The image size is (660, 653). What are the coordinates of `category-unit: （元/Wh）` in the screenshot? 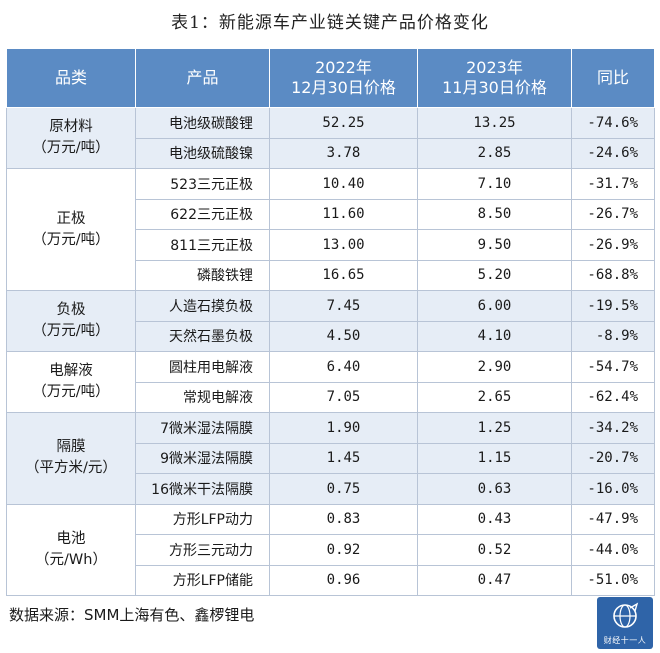 It's located at (71, 559).